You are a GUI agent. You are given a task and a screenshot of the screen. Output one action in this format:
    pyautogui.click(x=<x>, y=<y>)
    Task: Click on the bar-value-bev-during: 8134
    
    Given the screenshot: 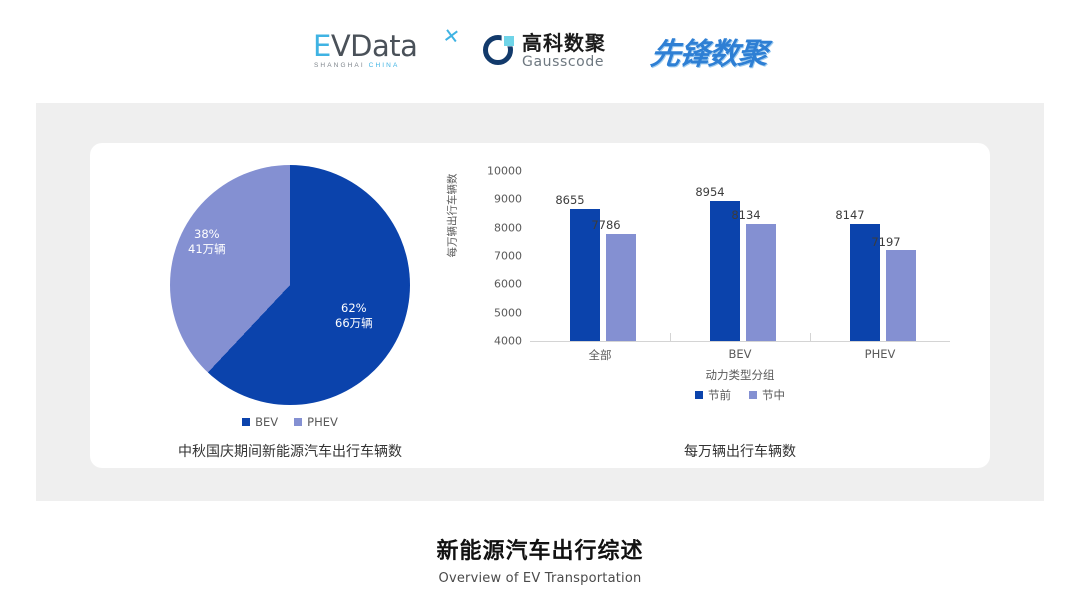 What is the action you would take?
    pyautogui.click(x=746, y=215)
    